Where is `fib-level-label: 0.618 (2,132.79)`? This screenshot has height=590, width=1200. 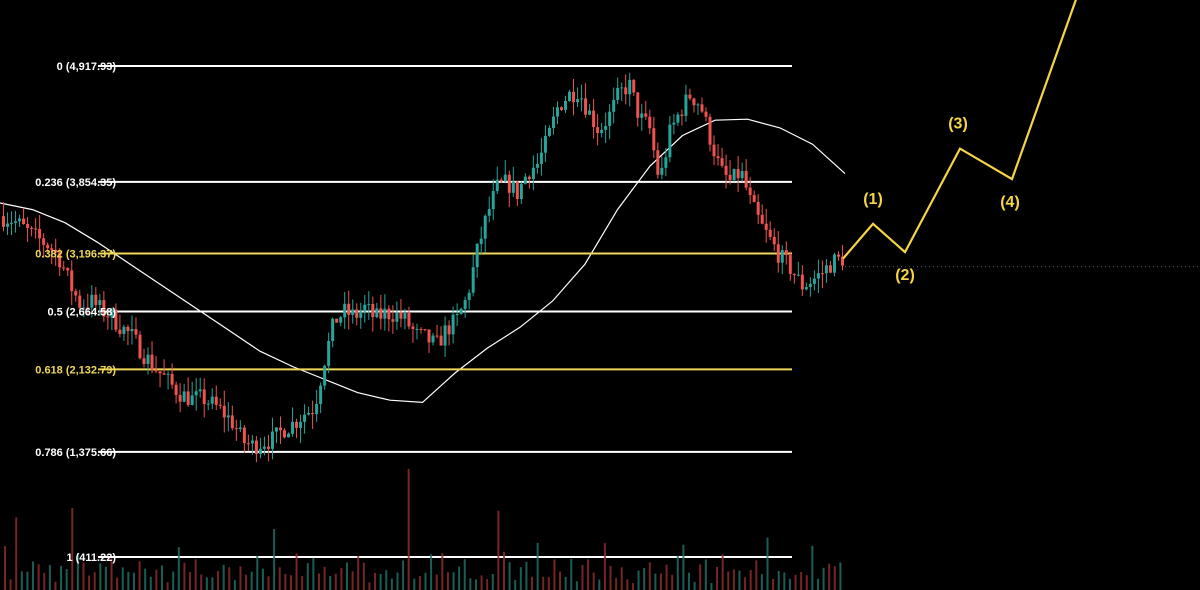
fib-level-label: 0.618 (2,132.79) is located at coordinates (75, 370).